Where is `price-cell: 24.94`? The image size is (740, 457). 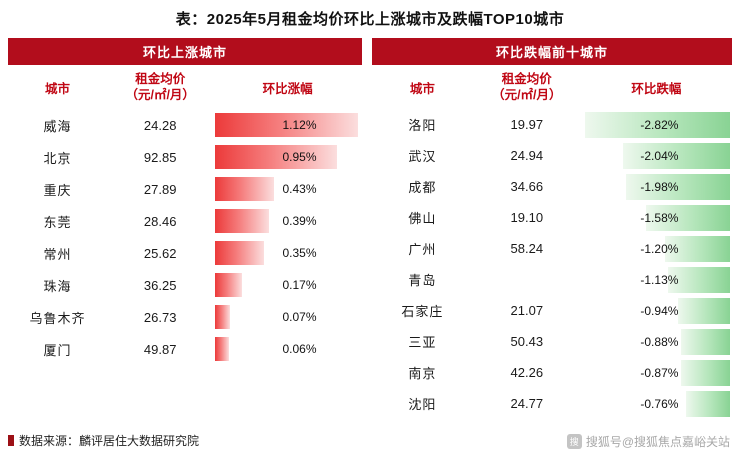
price-cell: 24.94 is located at coordinates (527, 155).